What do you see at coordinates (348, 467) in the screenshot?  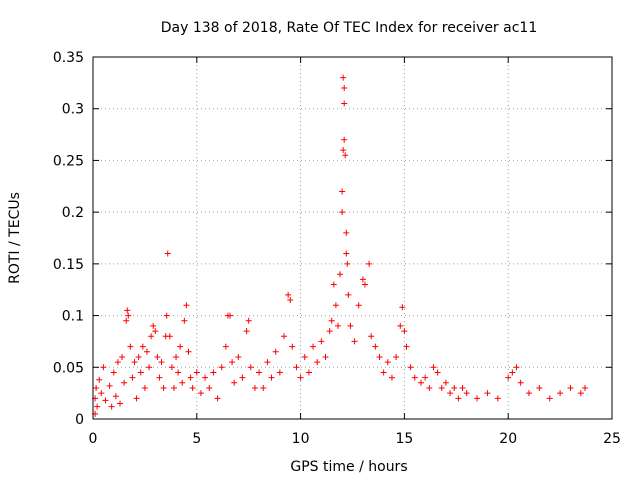 I see `x-axis-label: GPS time / hours` at bounding box center [348, 467].